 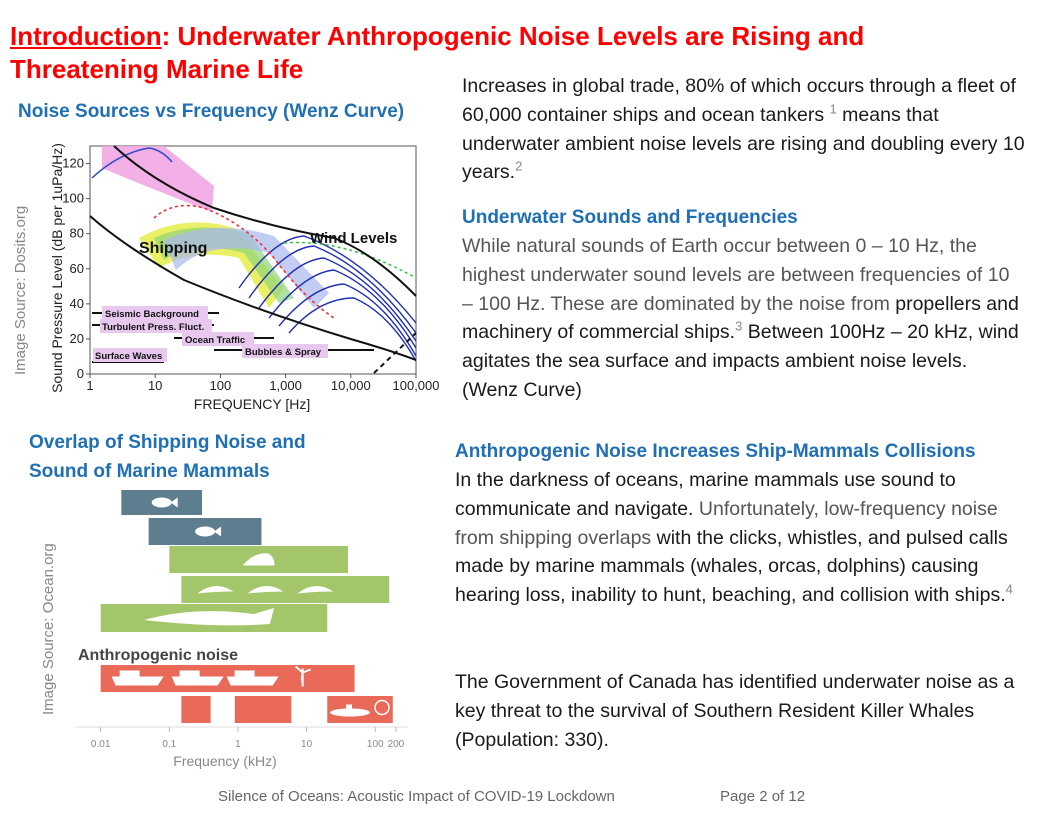 What do you see at coordinates (77, 338) in the screenshot?
I see `wenz-ytick-label: 20` at bounding box center [77, 338].